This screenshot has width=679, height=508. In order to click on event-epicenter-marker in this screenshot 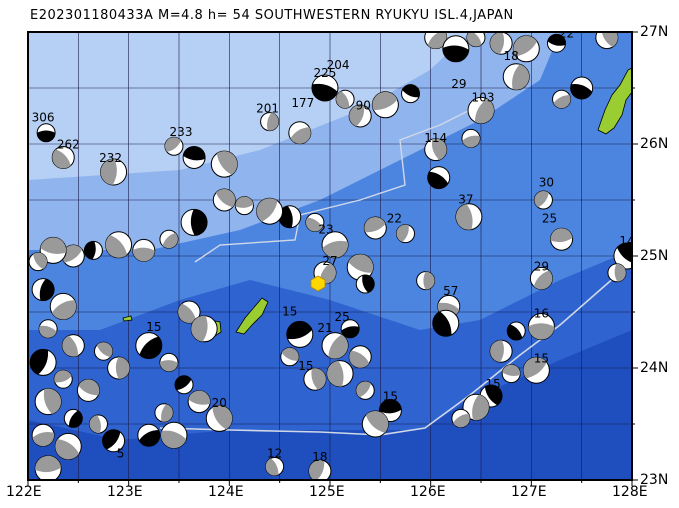, I will do `click(318, 283)`.